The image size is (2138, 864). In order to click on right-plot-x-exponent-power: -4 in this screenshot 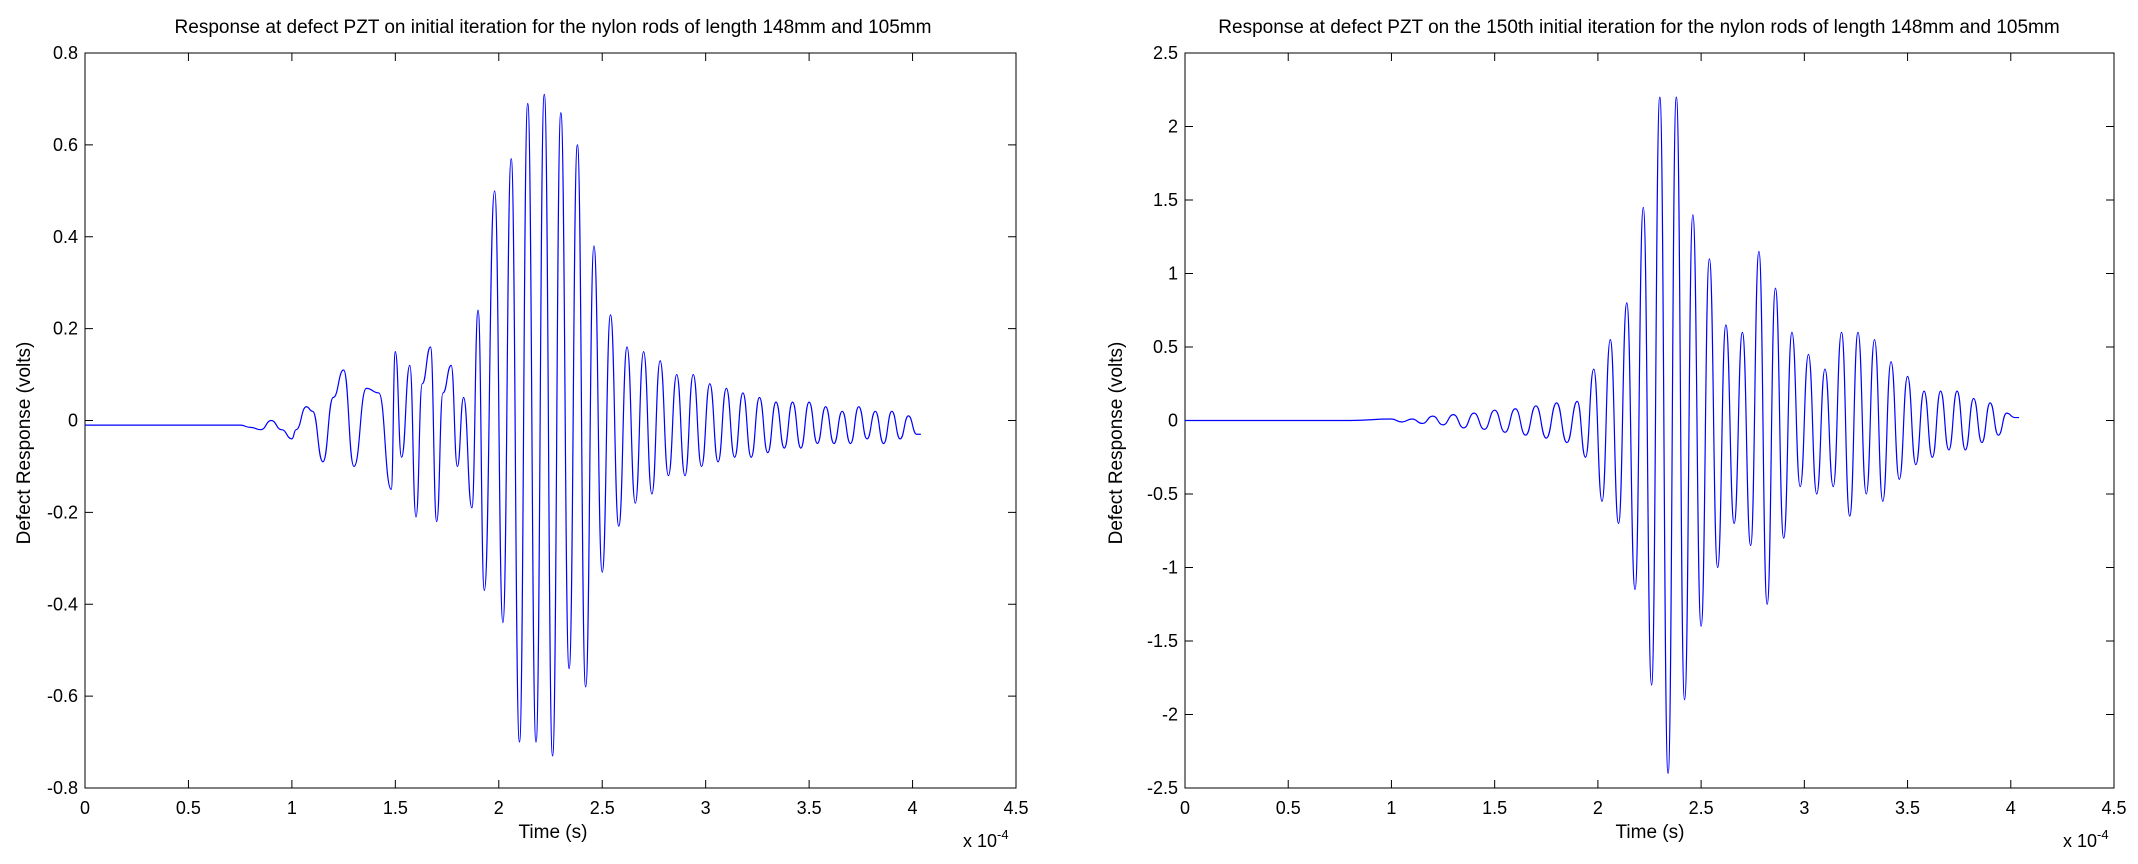, I will do `click(2103, 834)`.